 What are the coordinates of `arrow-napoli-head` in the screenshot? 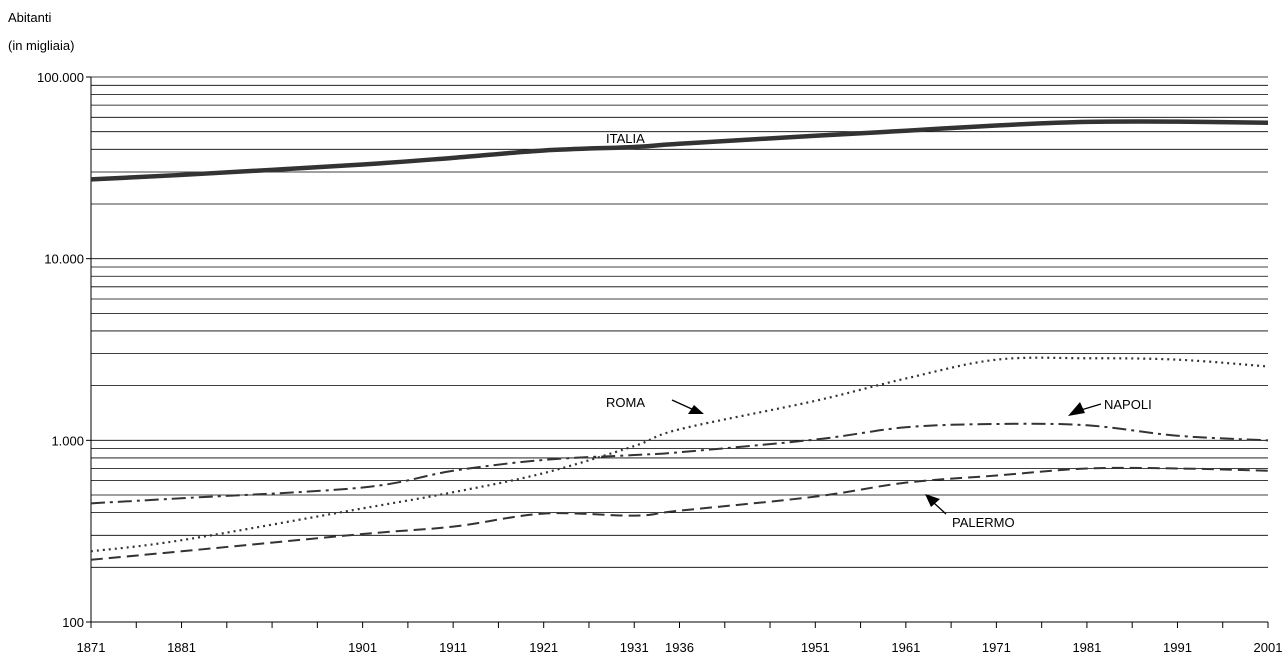 It's located at (1076, 409).